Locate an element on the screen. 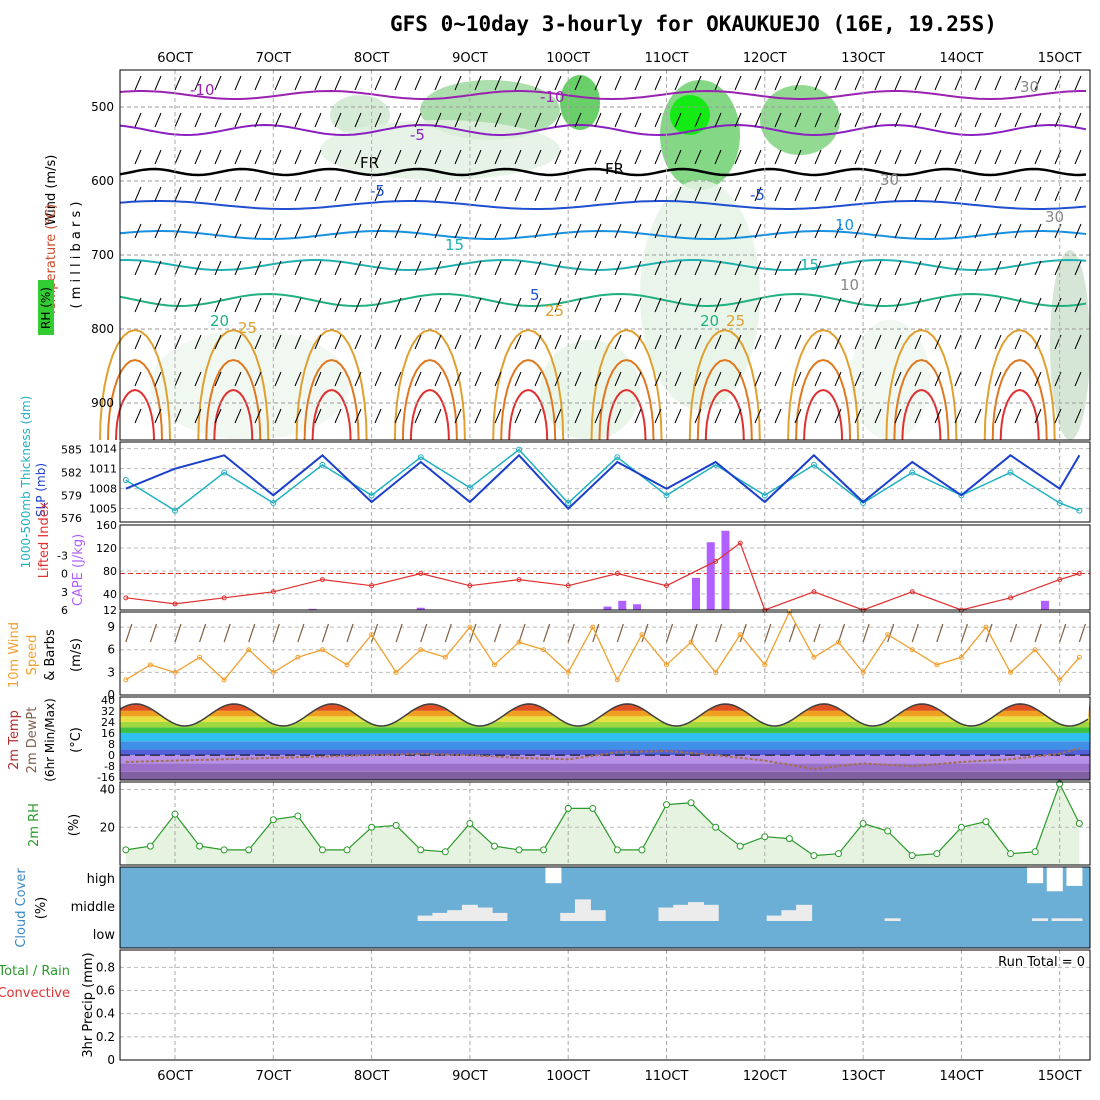  x-tick-label-bottom: 9OCT is located at coordinates (470, 1076).